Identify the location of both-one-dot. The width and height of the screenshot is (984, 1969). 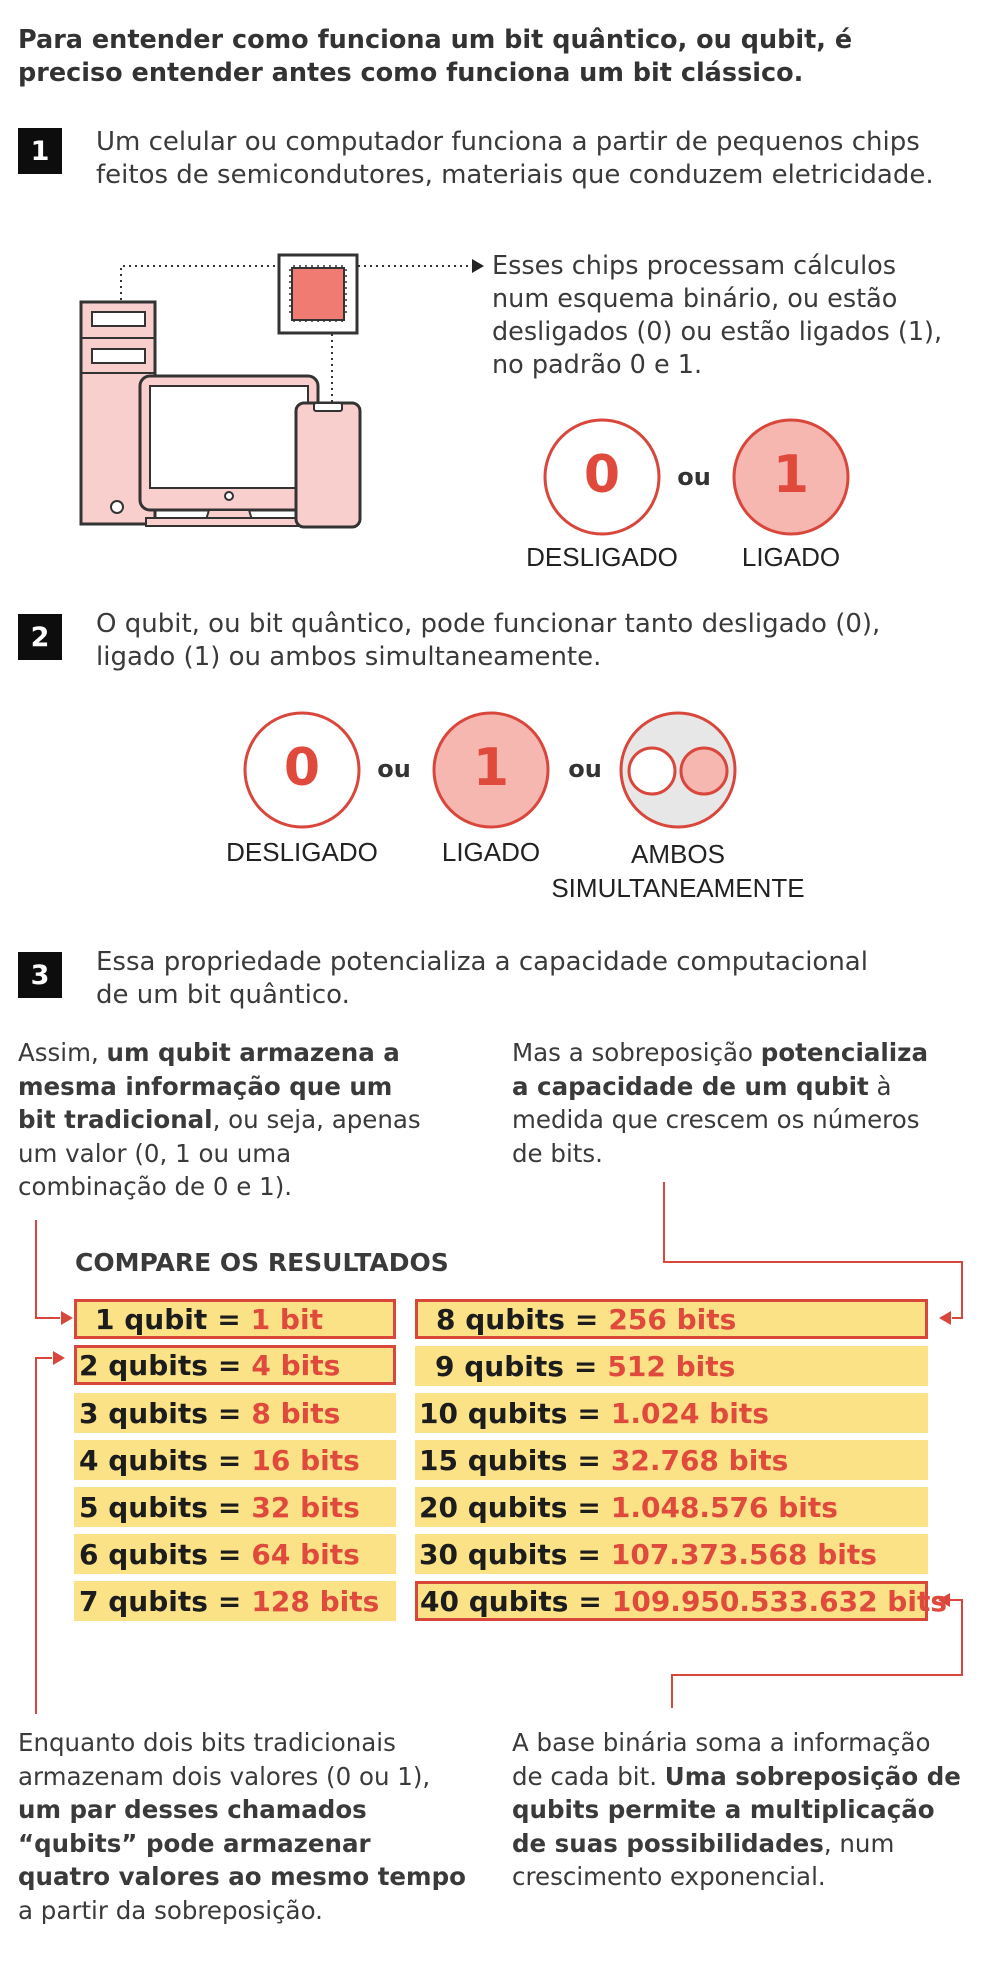
(704, 771).